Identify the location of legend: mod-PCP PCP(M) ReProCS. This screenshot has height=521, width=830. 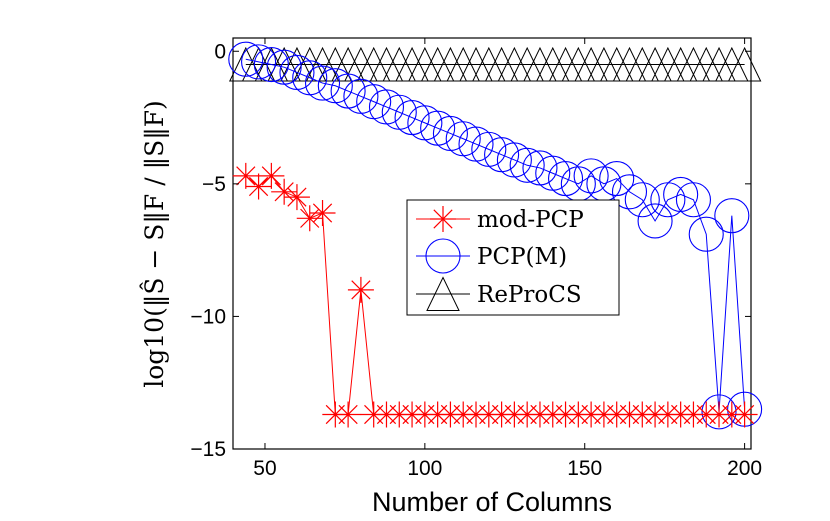
(513, 257).